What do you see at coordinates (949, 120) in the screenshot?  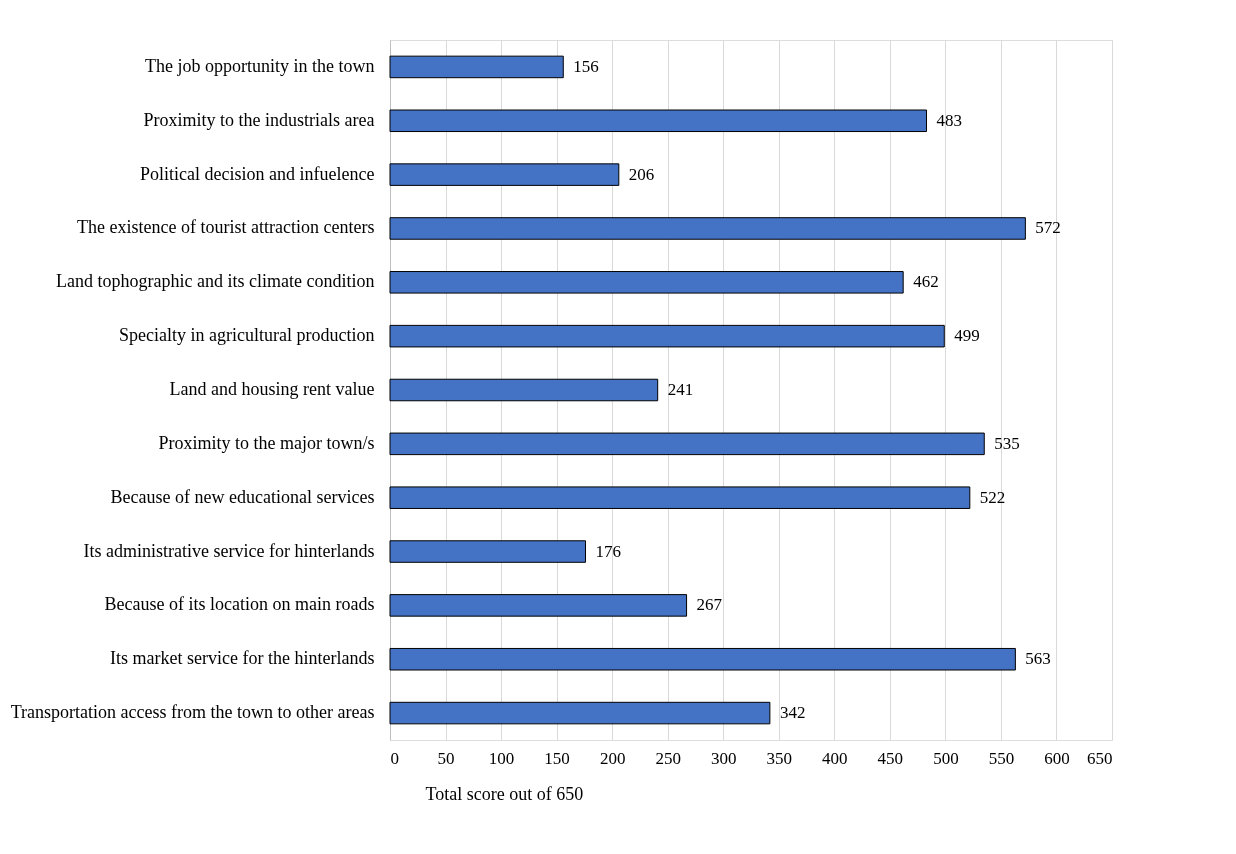 I see `data-label: 483` at bounding box center [949, 120].